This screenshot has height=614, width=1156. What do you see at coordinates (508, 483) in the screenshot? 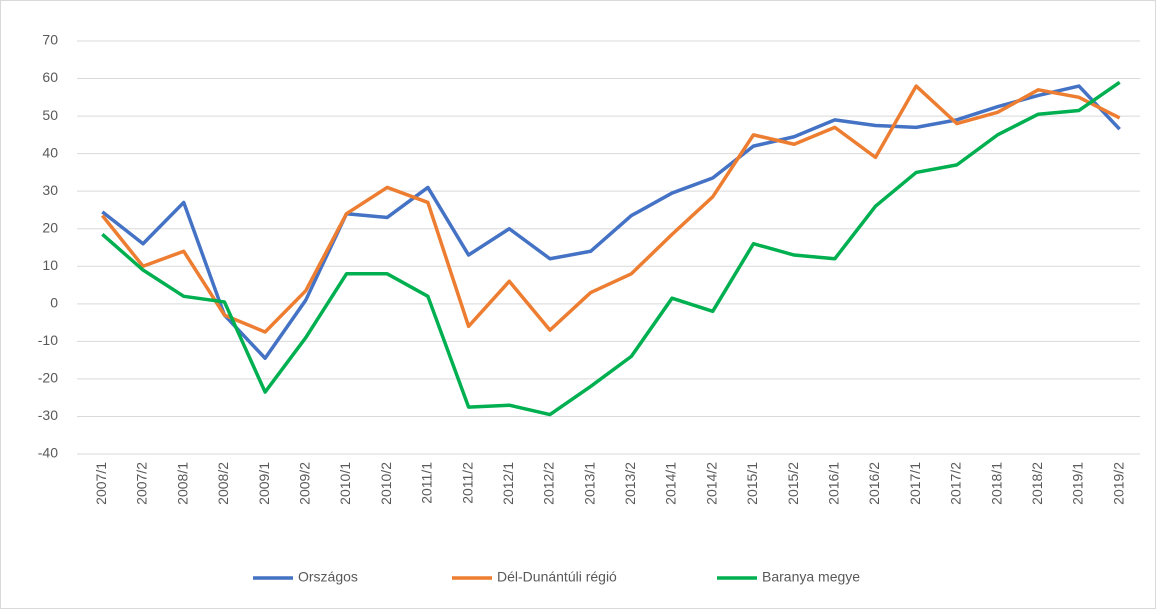
I see `x-tick-label: 2012/1` at bounding box center [508, 483].